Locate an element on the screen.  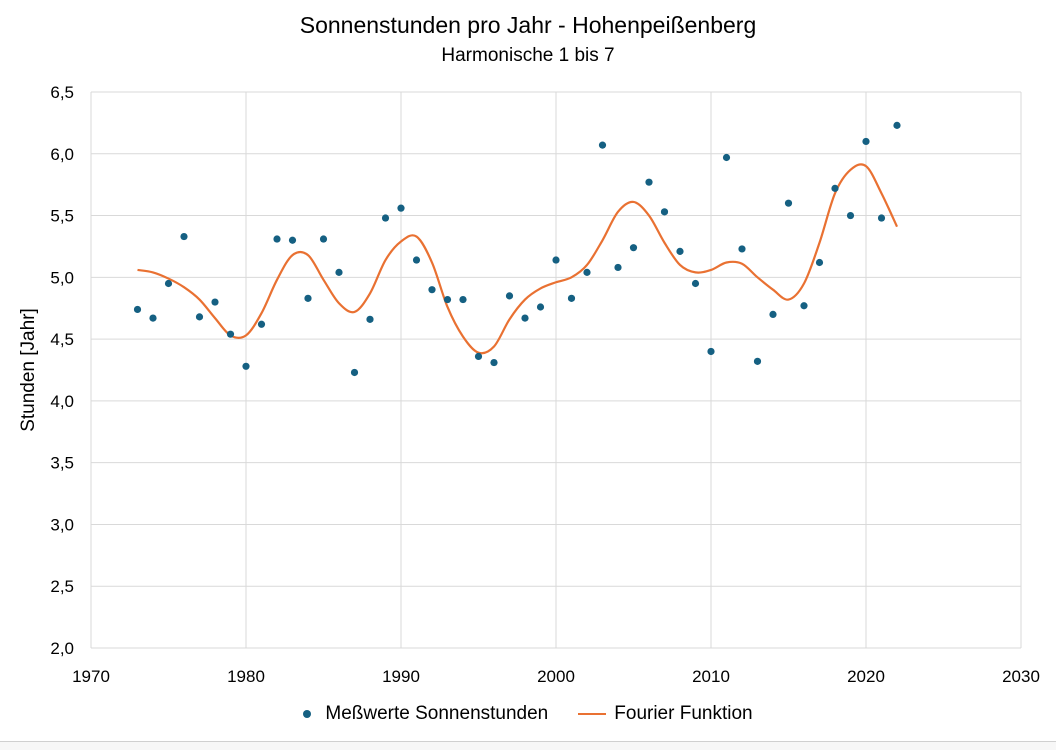
x-tick-label: 2010 is located at coordinates (711, 676).